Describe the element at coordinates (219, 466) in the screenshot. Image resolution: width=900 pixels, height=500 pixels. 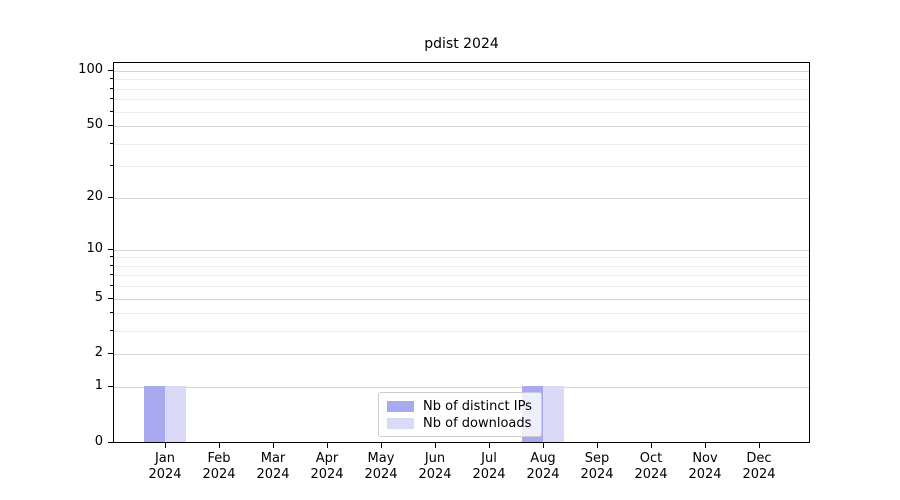
I see `x-axis-tick-label: Feb 2024` at that location.